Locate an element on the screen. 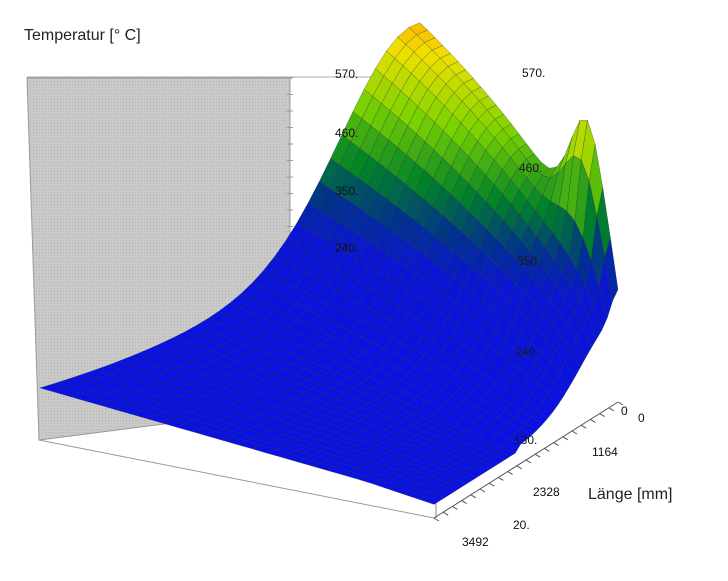  z-tick-front-570: 570. is located at coordinates (533, 73).